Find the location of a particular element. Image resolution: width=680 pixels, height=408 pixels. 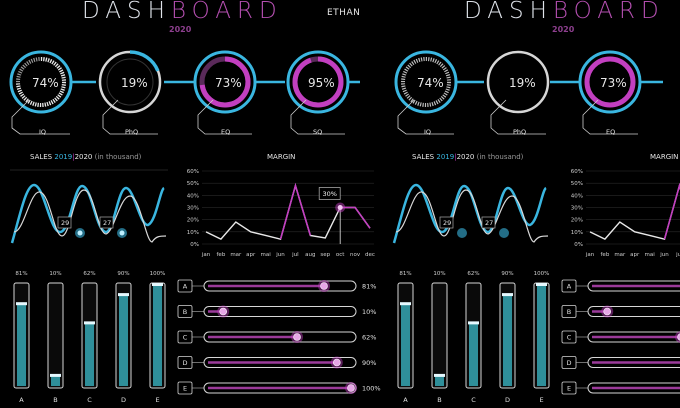

vbar-category-label: C is located at coordinates (473, 400).